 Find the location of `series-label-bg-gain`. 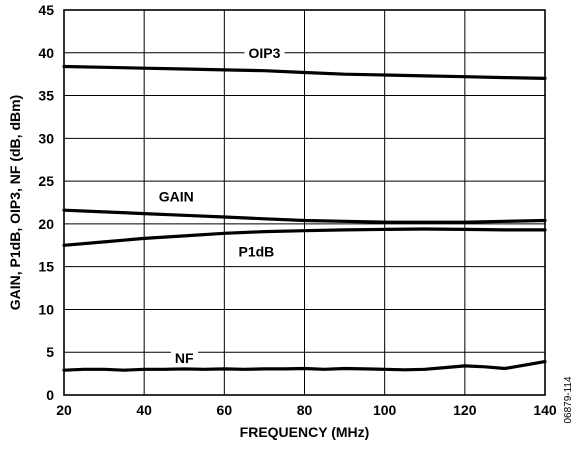

series-label-bg-gain is located at coordinates (176, 196).